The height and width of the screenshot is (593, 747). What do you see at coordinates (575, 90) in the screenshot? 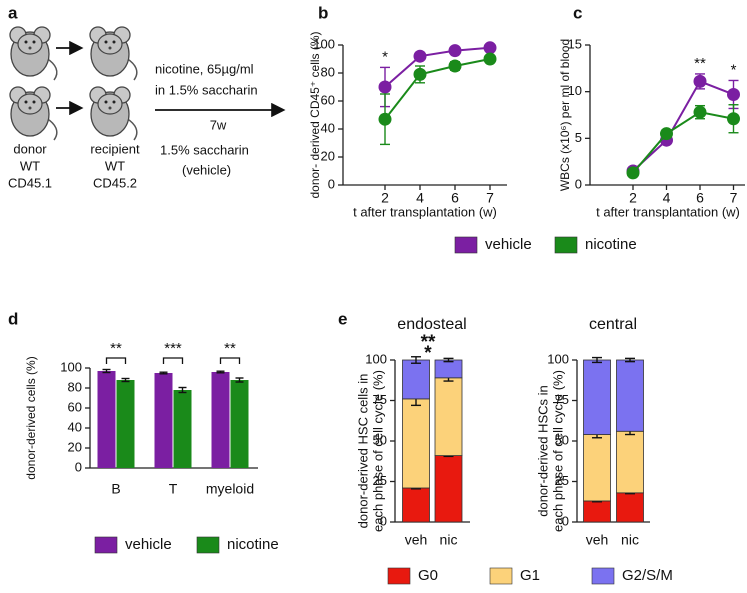
I see `y-tick-label: 10` at bounding box center [575, 90].